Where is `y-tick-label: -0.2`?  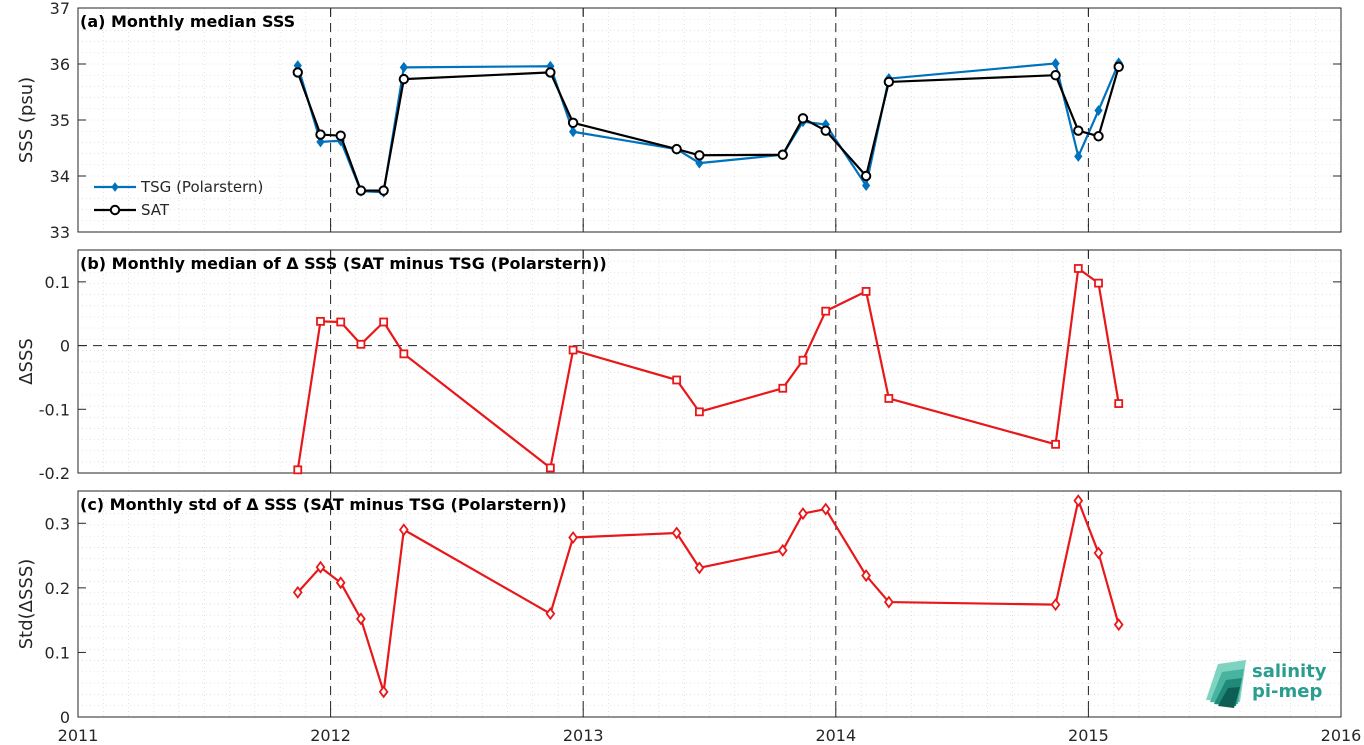
y-tick-label: -0.2 is located at coordinates (54, 473).